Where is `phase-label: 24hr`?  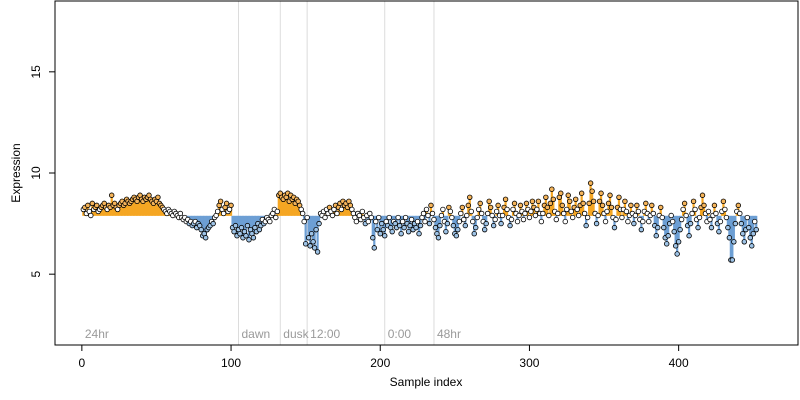 phase-label: 24hr is located at coordinates (97, 334).